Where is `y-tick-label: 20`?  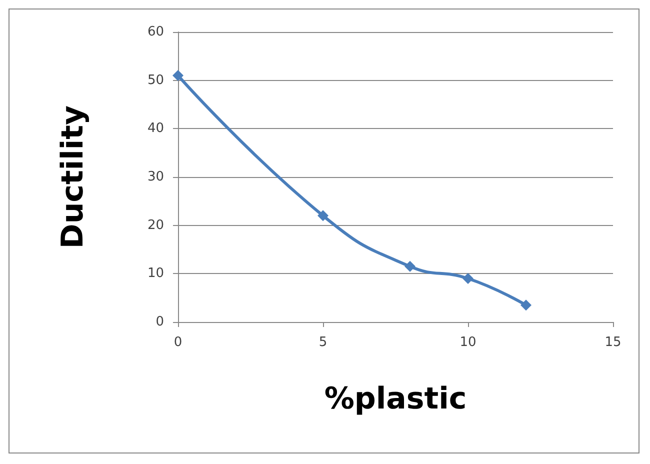 y-tick-label: 20 is located at coordinates (155, 225).